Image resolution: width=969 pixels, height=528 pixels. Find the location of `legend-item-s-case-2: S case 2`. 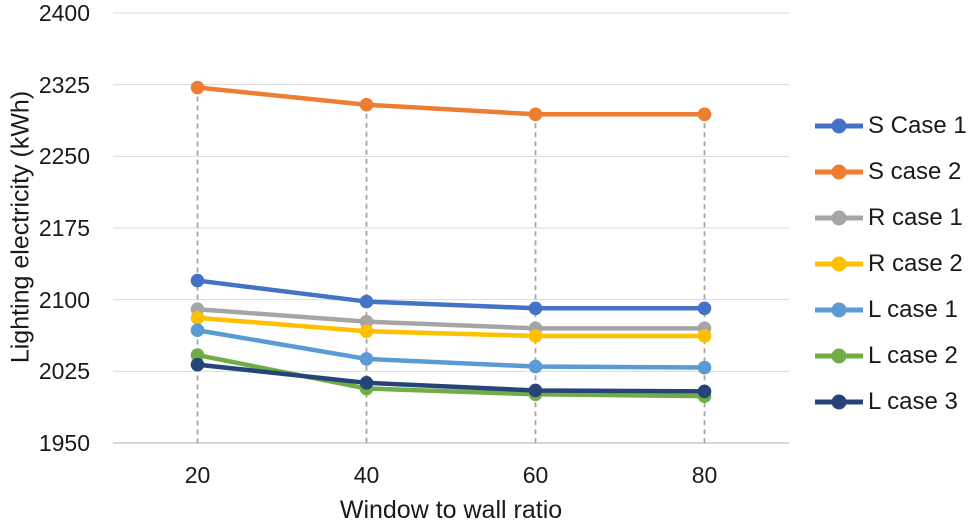

legend-item-s-case-2: S case 2 is located at coordinates (891, 172).